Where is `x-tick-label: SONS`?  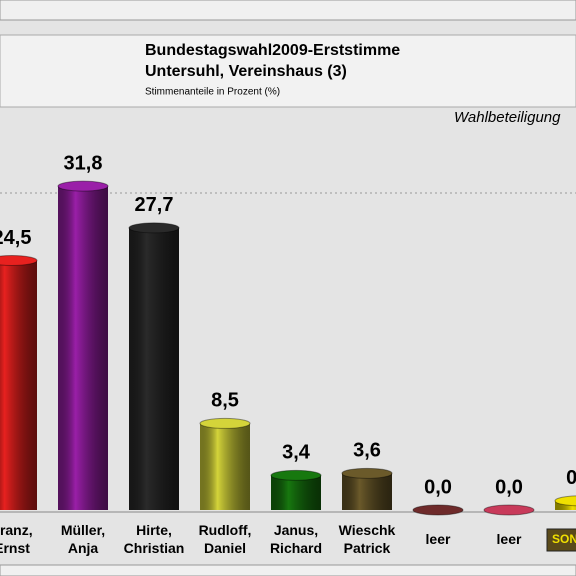 x-tick-label: SONS is located at coordinates (564, 539).